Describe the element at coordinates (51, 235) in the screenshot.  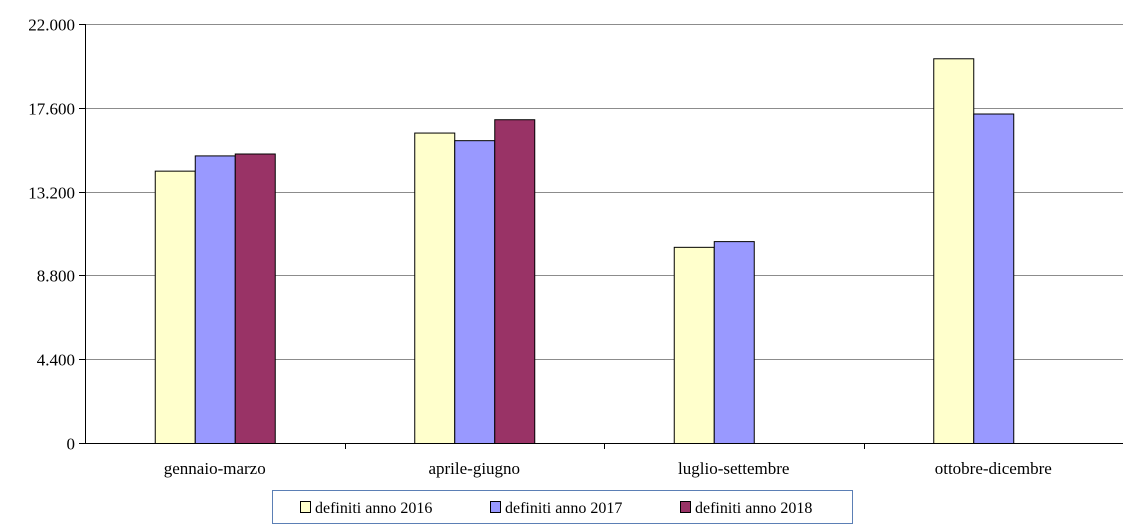
I see `y-tick-labels: 0 4.400 8.800 13.200 17.600 22.000` at that location.